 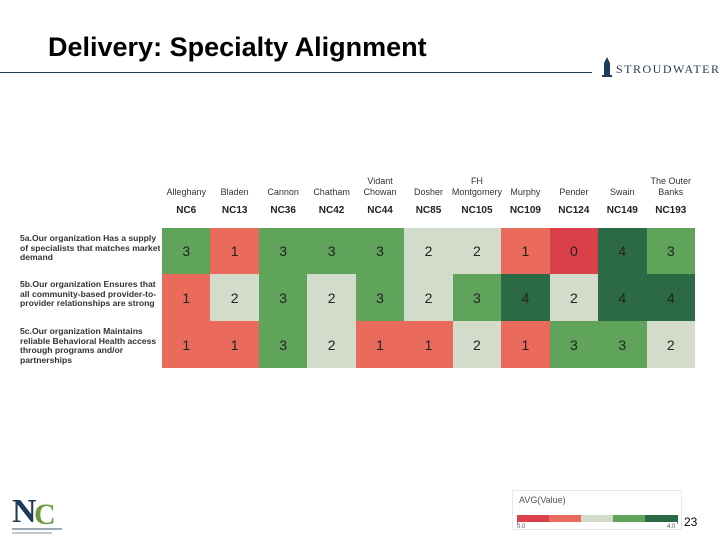 What do you see at coordinates (186, 192) in the screenshot?
I see `column-name: Alleghany` at bounding box center [186, 192].